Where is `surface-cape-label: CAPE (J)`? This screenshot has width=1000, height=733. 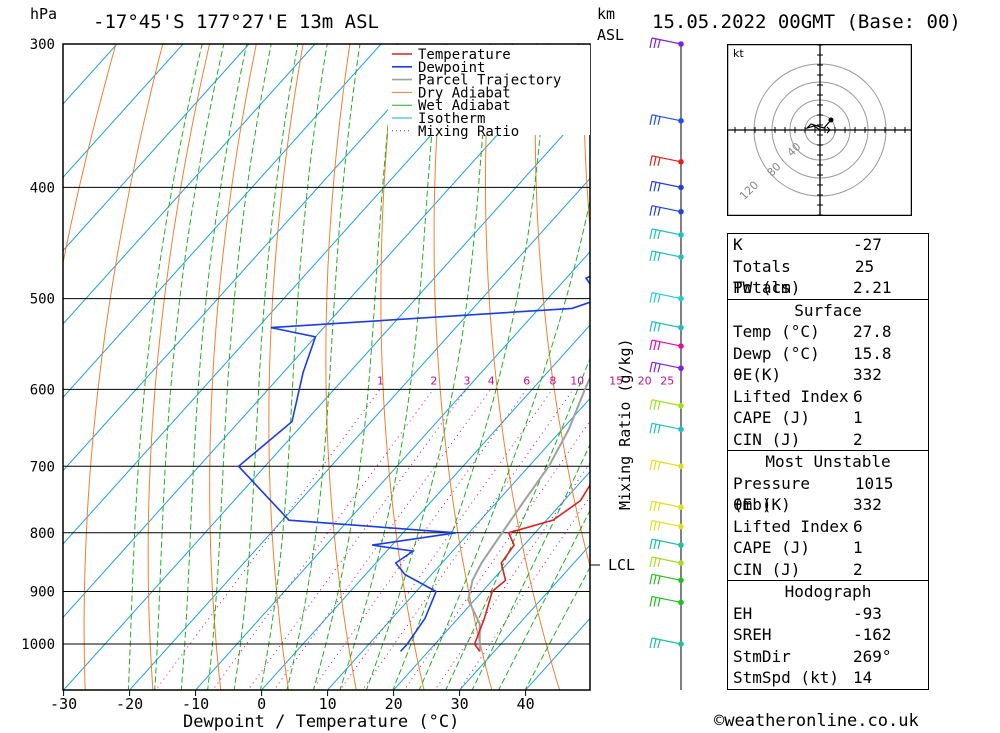
surface-cape-label: CAPE (J) is located at coordinates (772, 417).